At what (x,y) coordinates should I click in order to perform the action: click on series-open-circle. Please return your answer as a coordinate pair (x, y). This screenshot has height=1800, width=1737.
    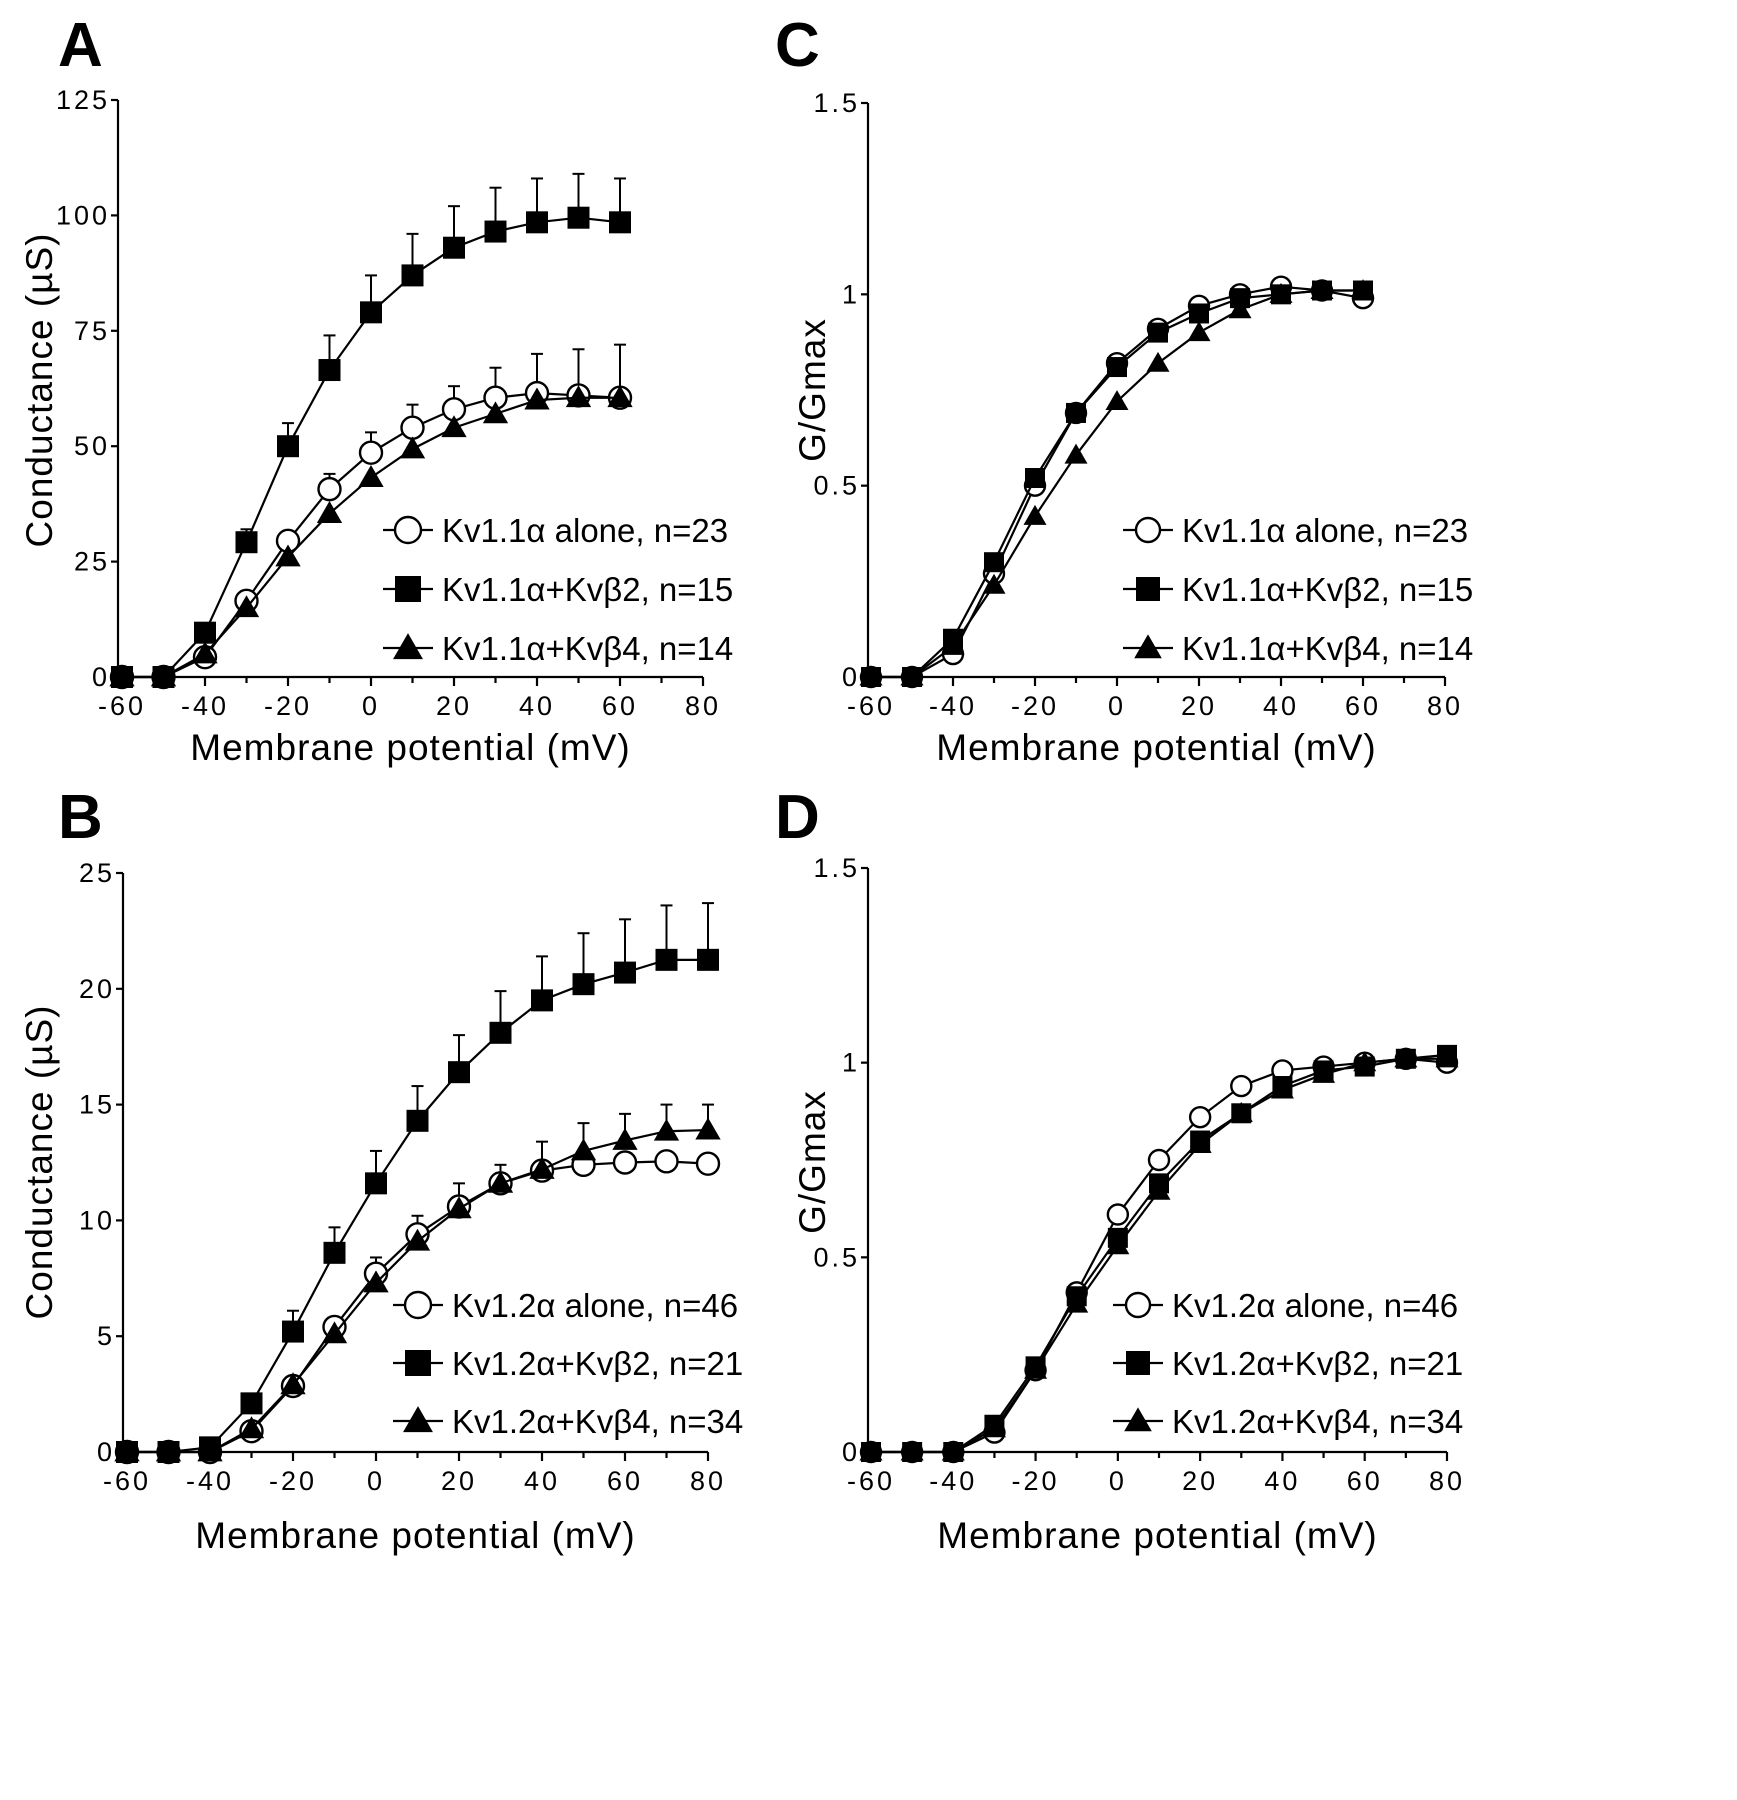
    Looking at the image, I should click on (1117, 482).